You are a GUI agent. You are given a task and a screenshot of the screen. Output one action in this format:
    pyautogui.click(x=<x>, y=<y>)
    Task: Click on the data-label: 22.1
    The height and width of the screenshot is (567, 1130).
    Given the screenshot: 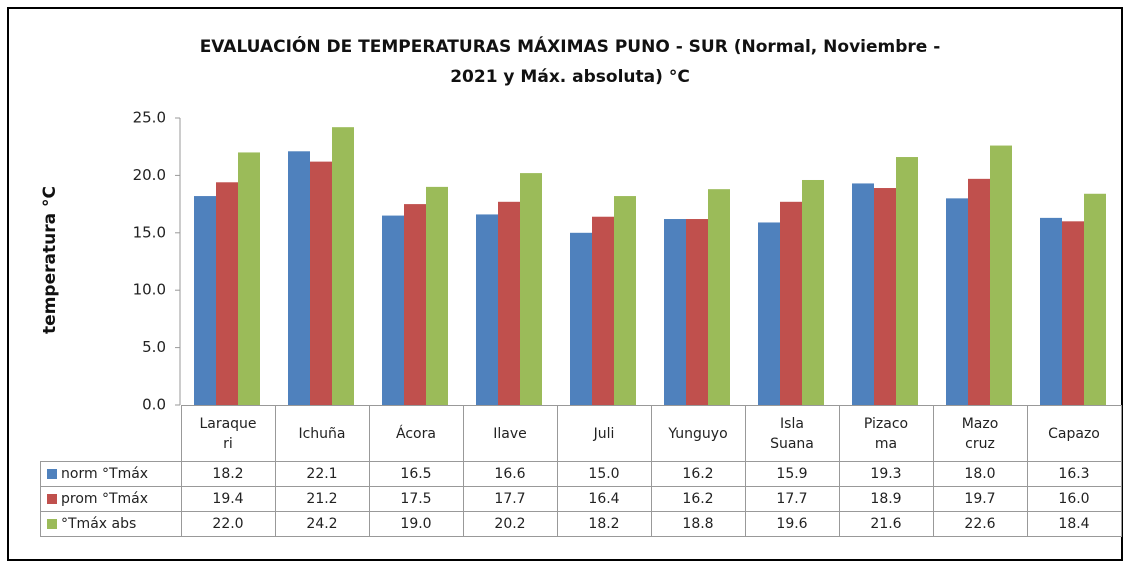 What is the action you would take?
    pyautogui.click(x=322, y=474)
    